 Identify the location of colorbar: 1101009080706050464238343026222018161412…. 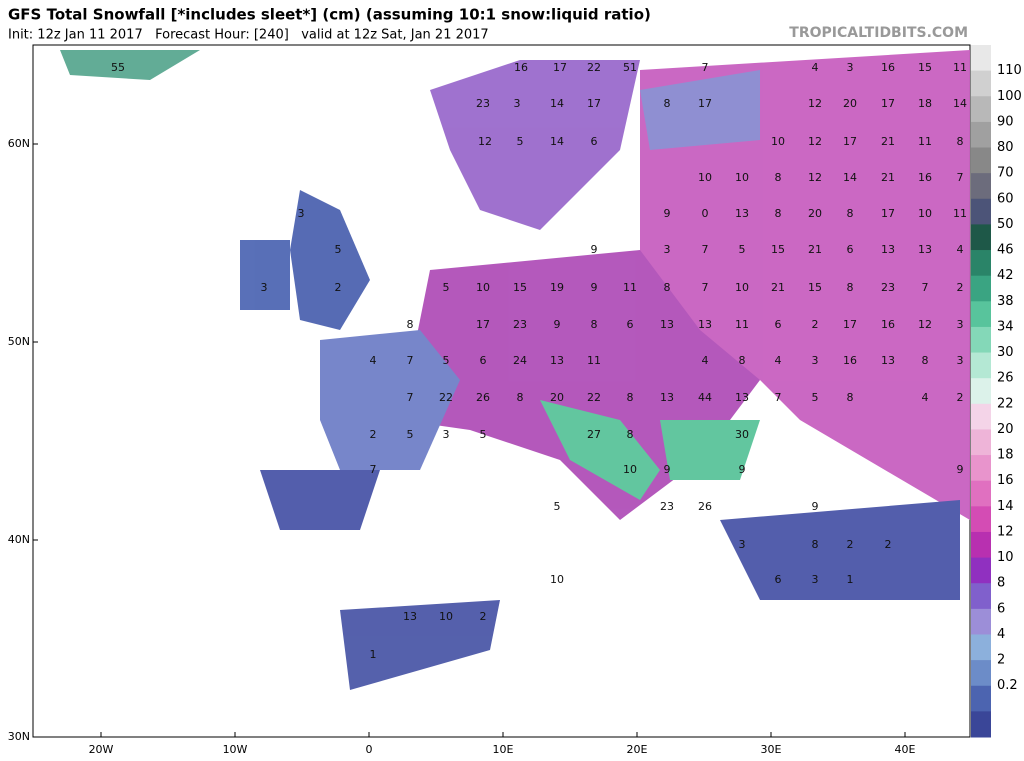
(996, 391).